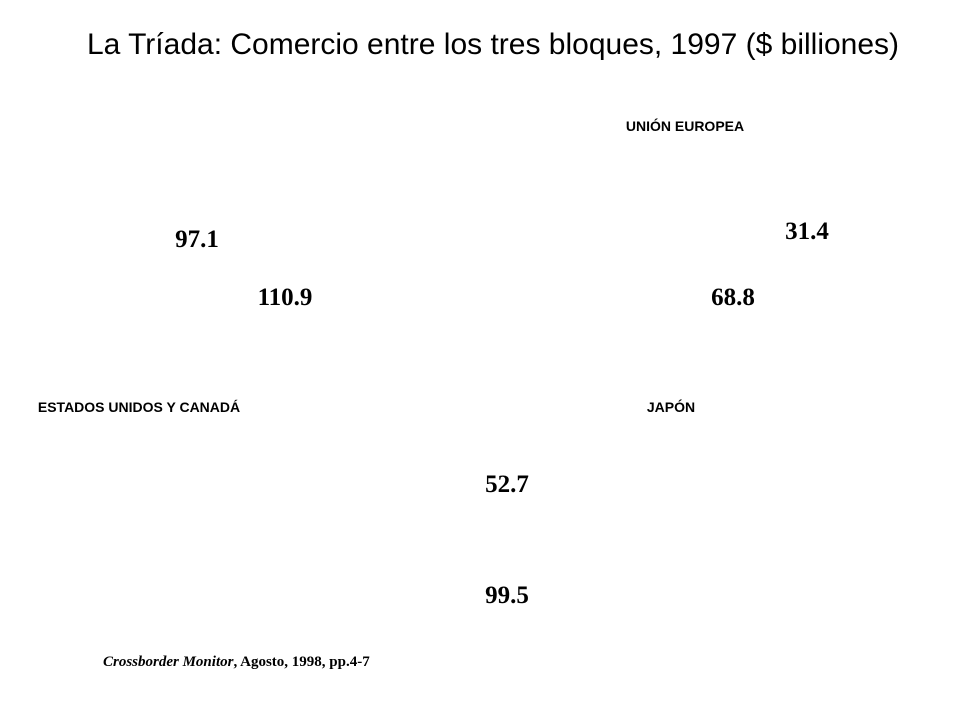  Describe the element at coordinates (671, 407) in the screenshot. I see `region-label: JAPÓN` at that location.